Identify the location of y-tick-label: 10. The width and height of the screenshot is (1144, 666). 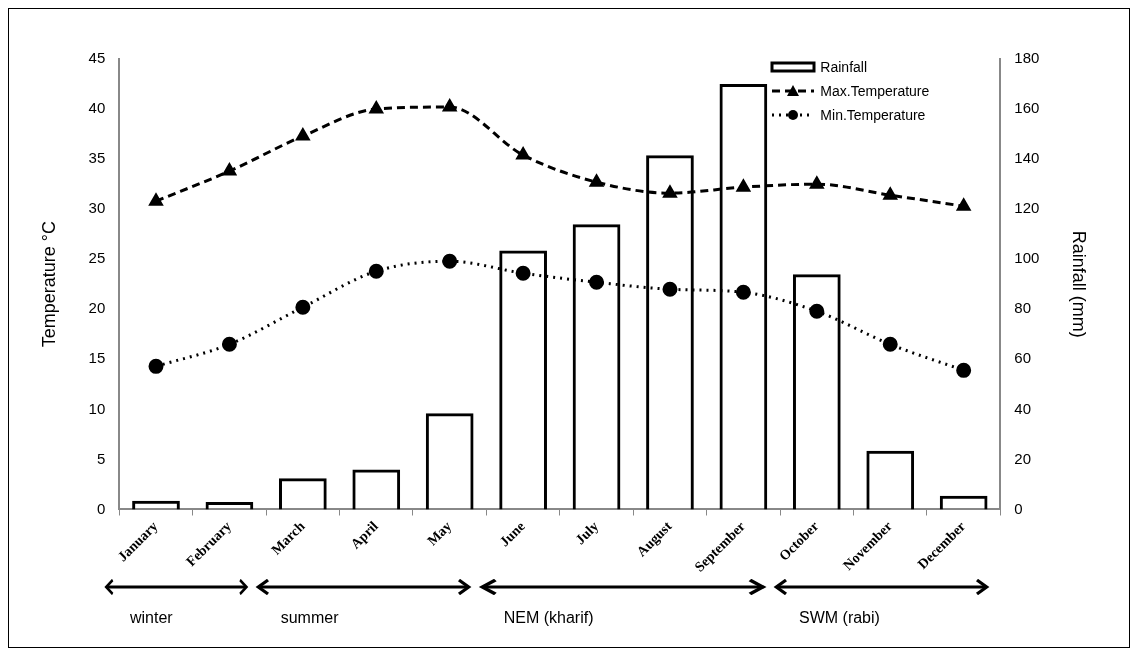
(97, 408).